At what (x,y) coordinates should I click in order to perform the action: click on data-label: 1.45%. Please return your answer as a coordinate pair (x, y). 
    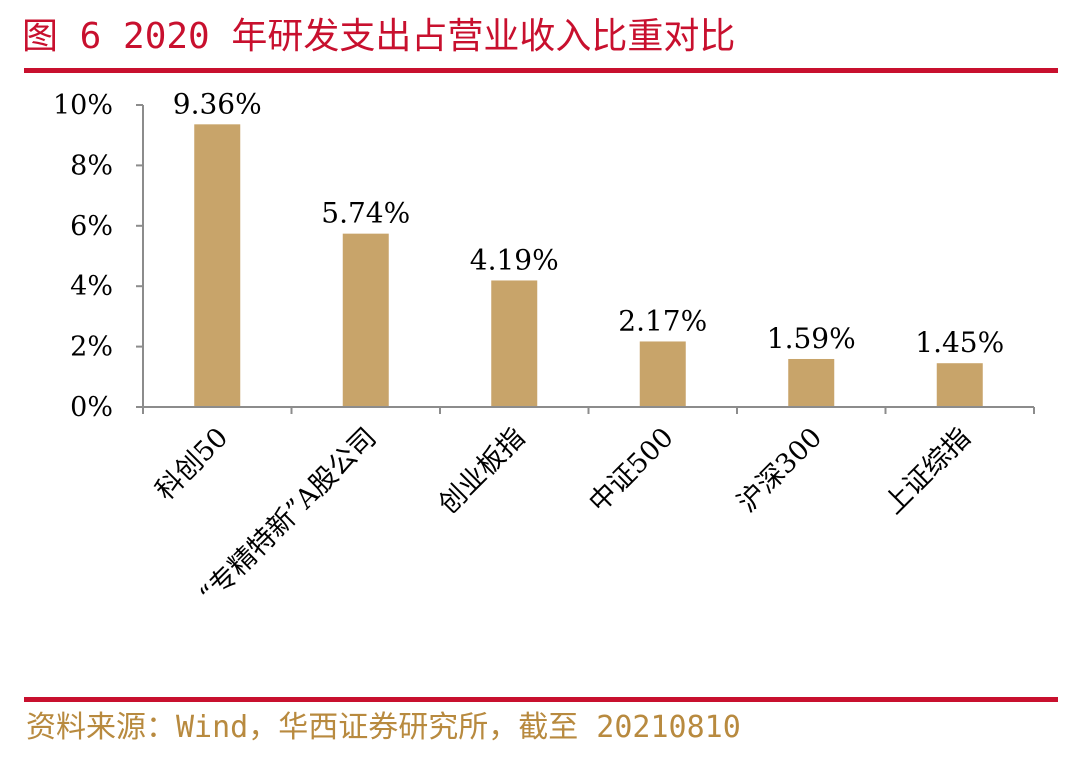
    Looking at the image, I should click on (959, 342).